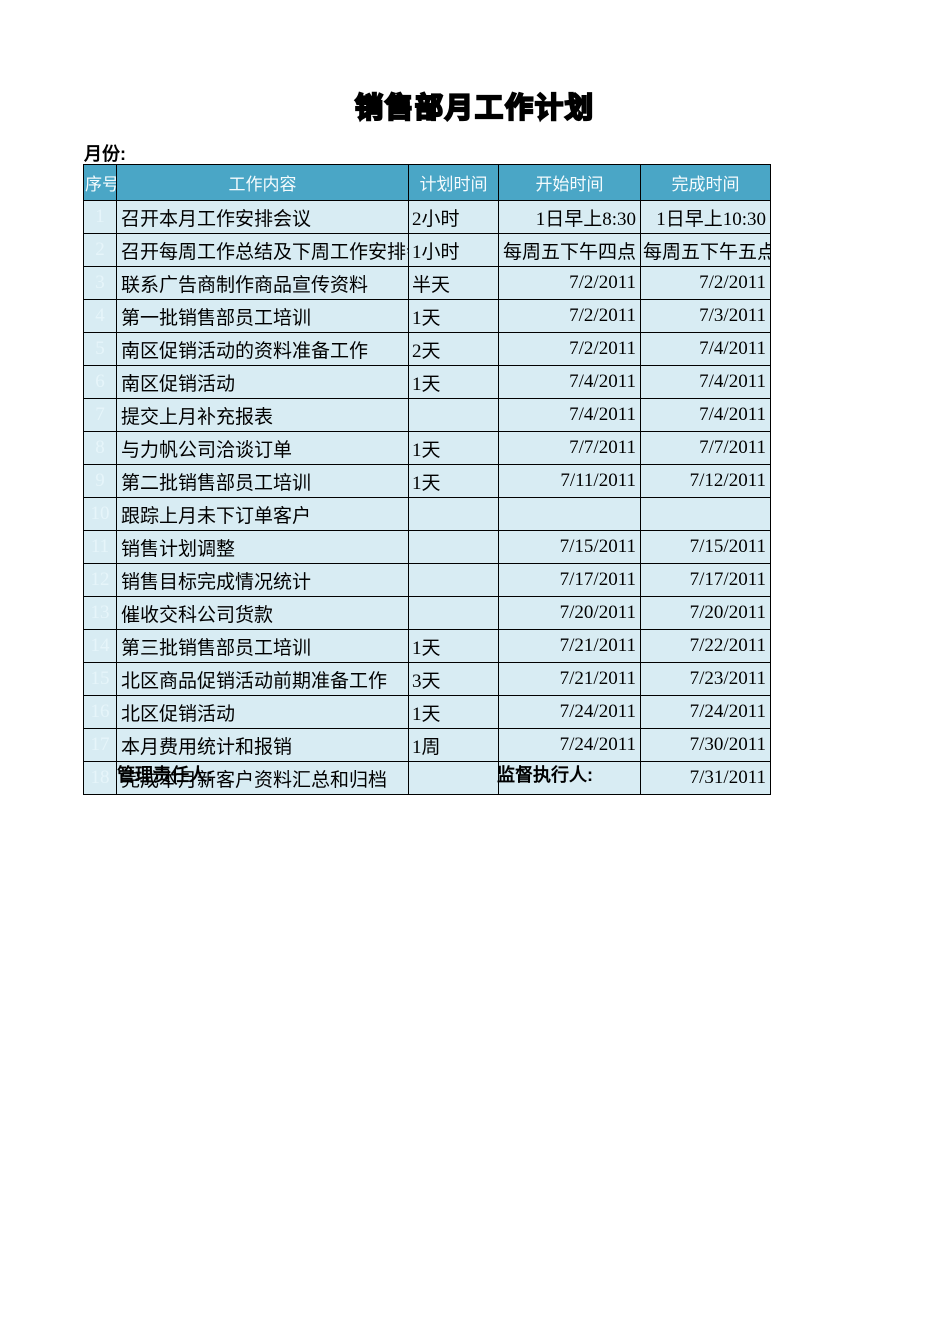 The height and width of the screenshot is (1344, 950). I want to click on start-time-cell: 7/20/2011, so click(569, 613).